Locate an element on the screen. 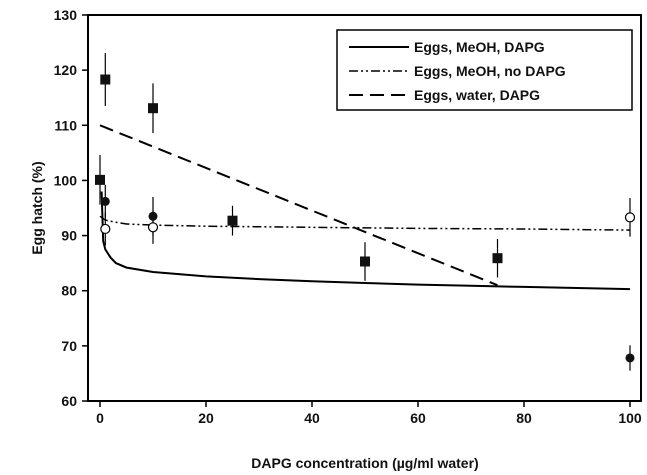 The height and width of the screenshot is (475, 647). x-axis-ticks: 0 20 40 60 80 100 is located at coordinates (369, 413).